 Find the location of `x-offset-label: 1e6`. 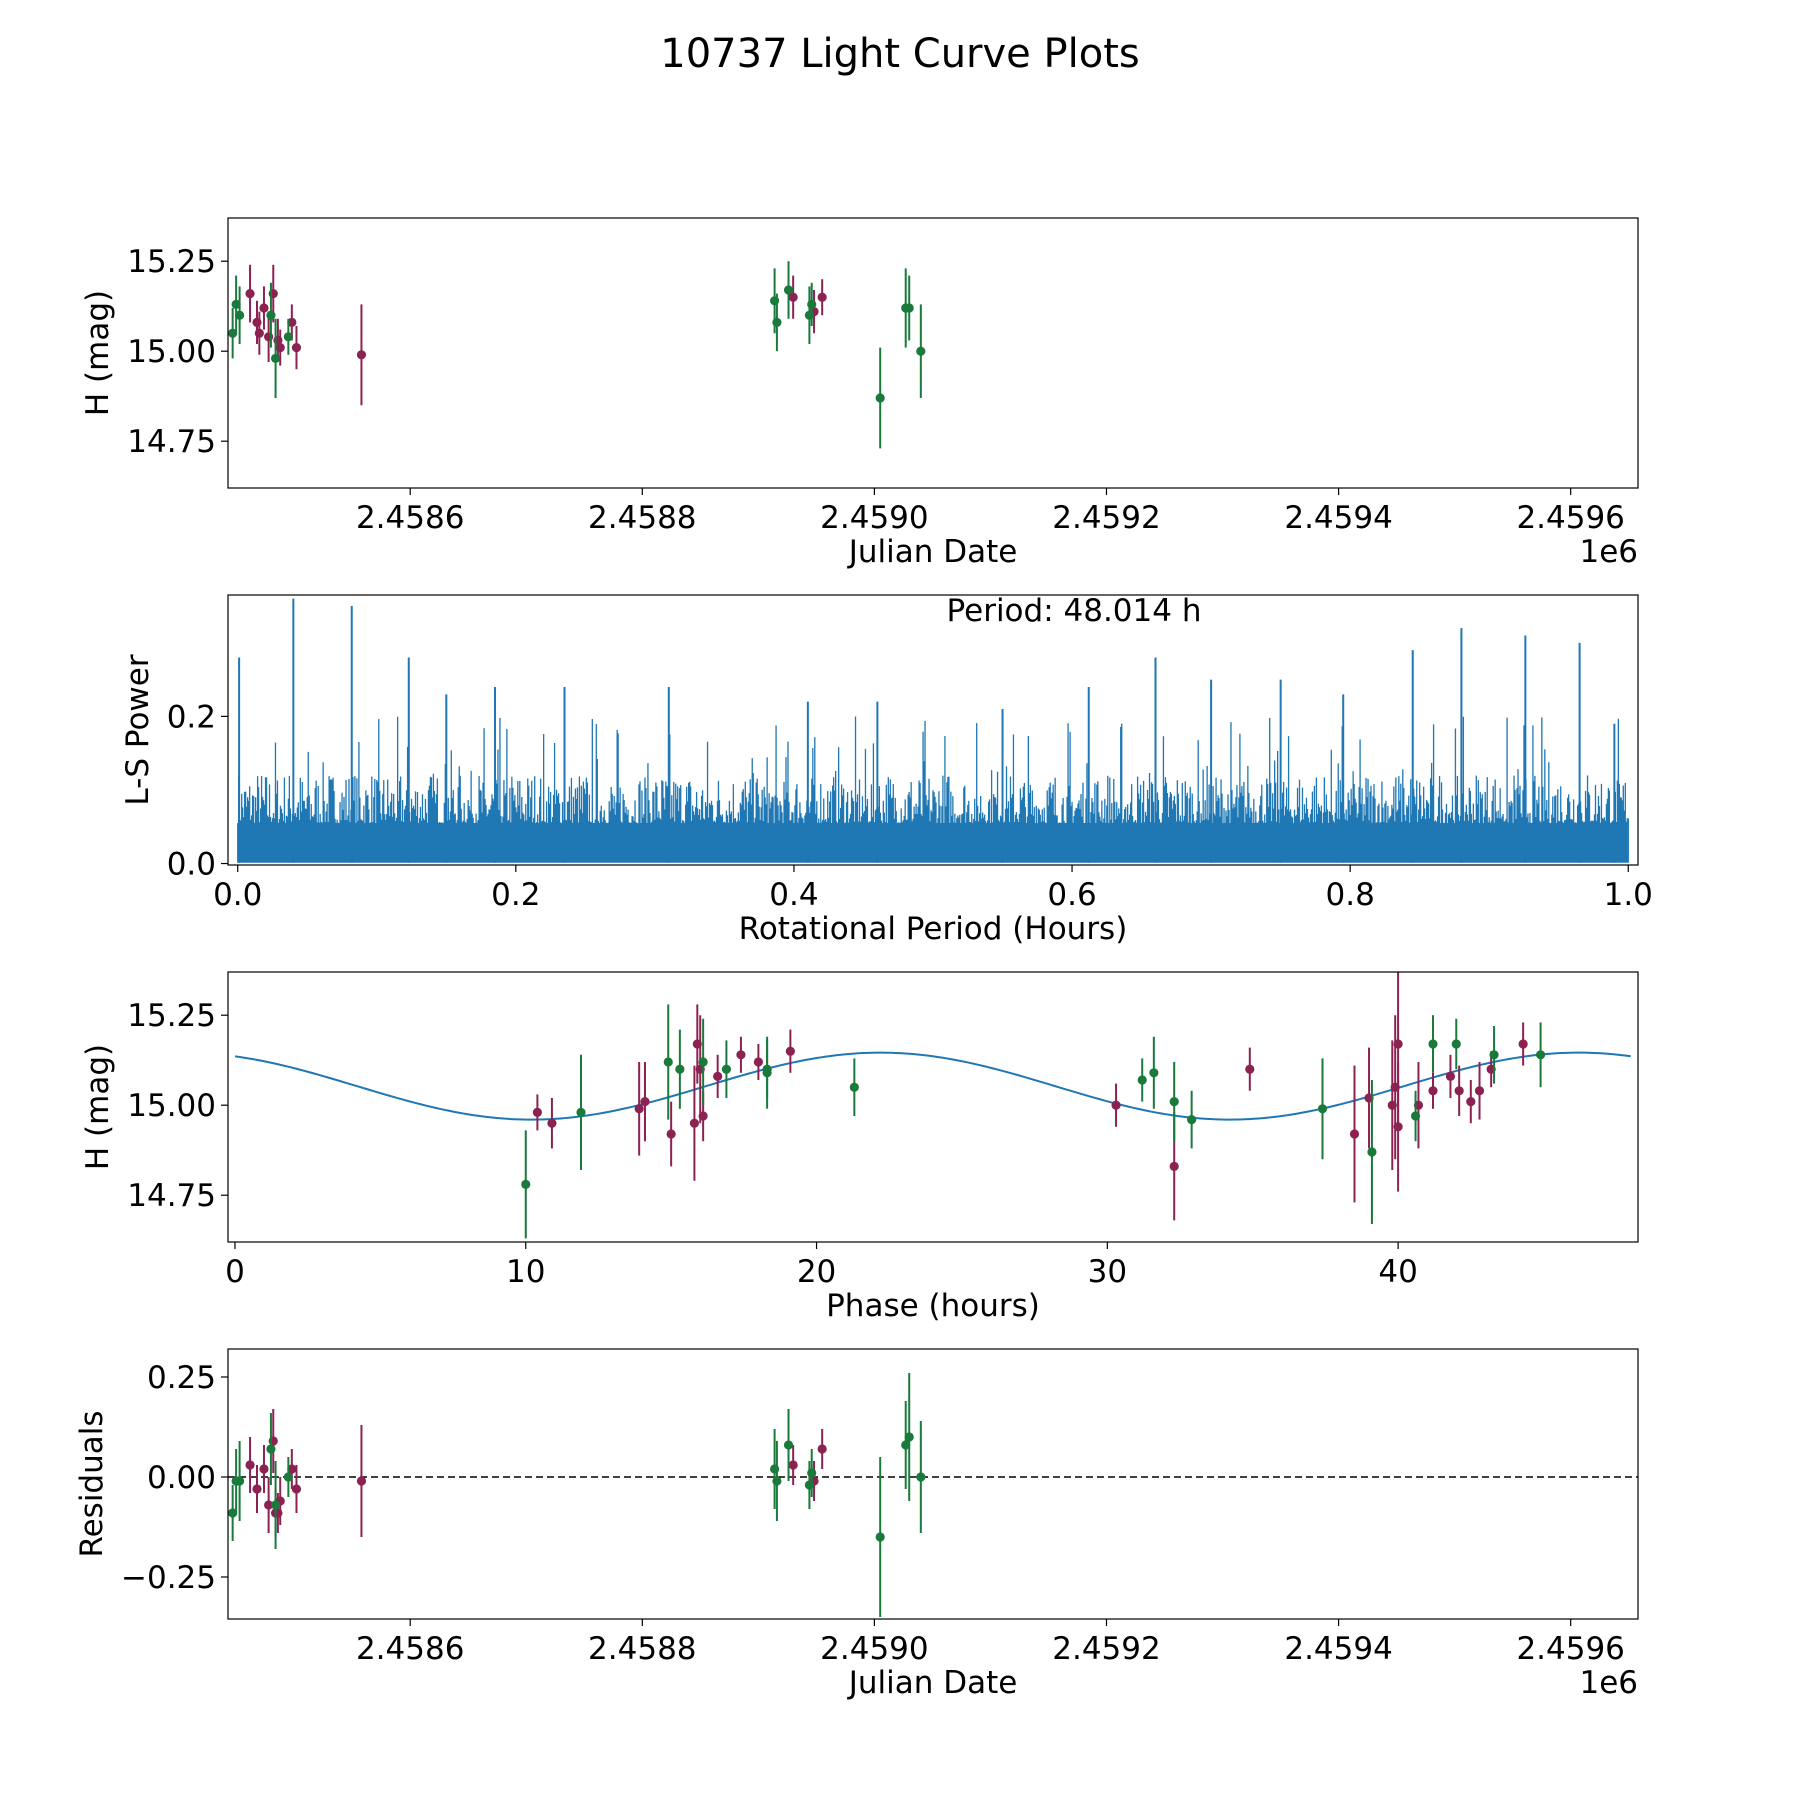

x-offset-label: 1e6 is located at coordinates (1608, 552).